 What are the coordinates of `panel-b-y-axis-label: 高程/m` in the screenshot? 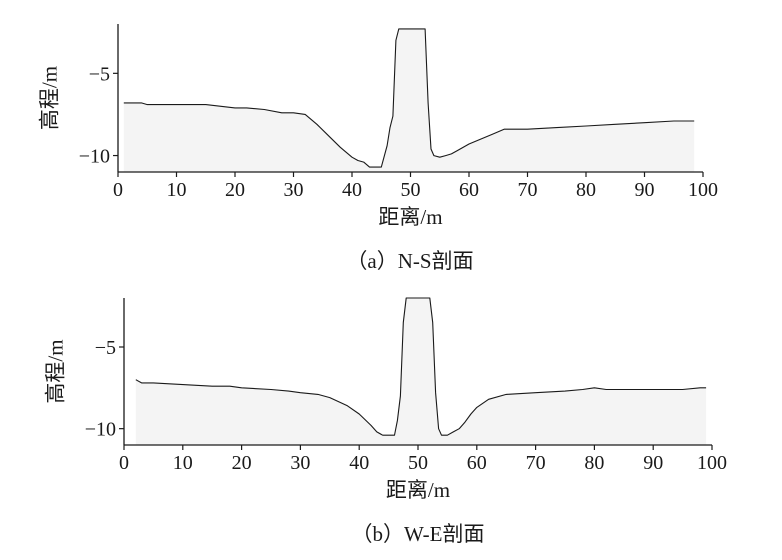 It's located at (55, 371).